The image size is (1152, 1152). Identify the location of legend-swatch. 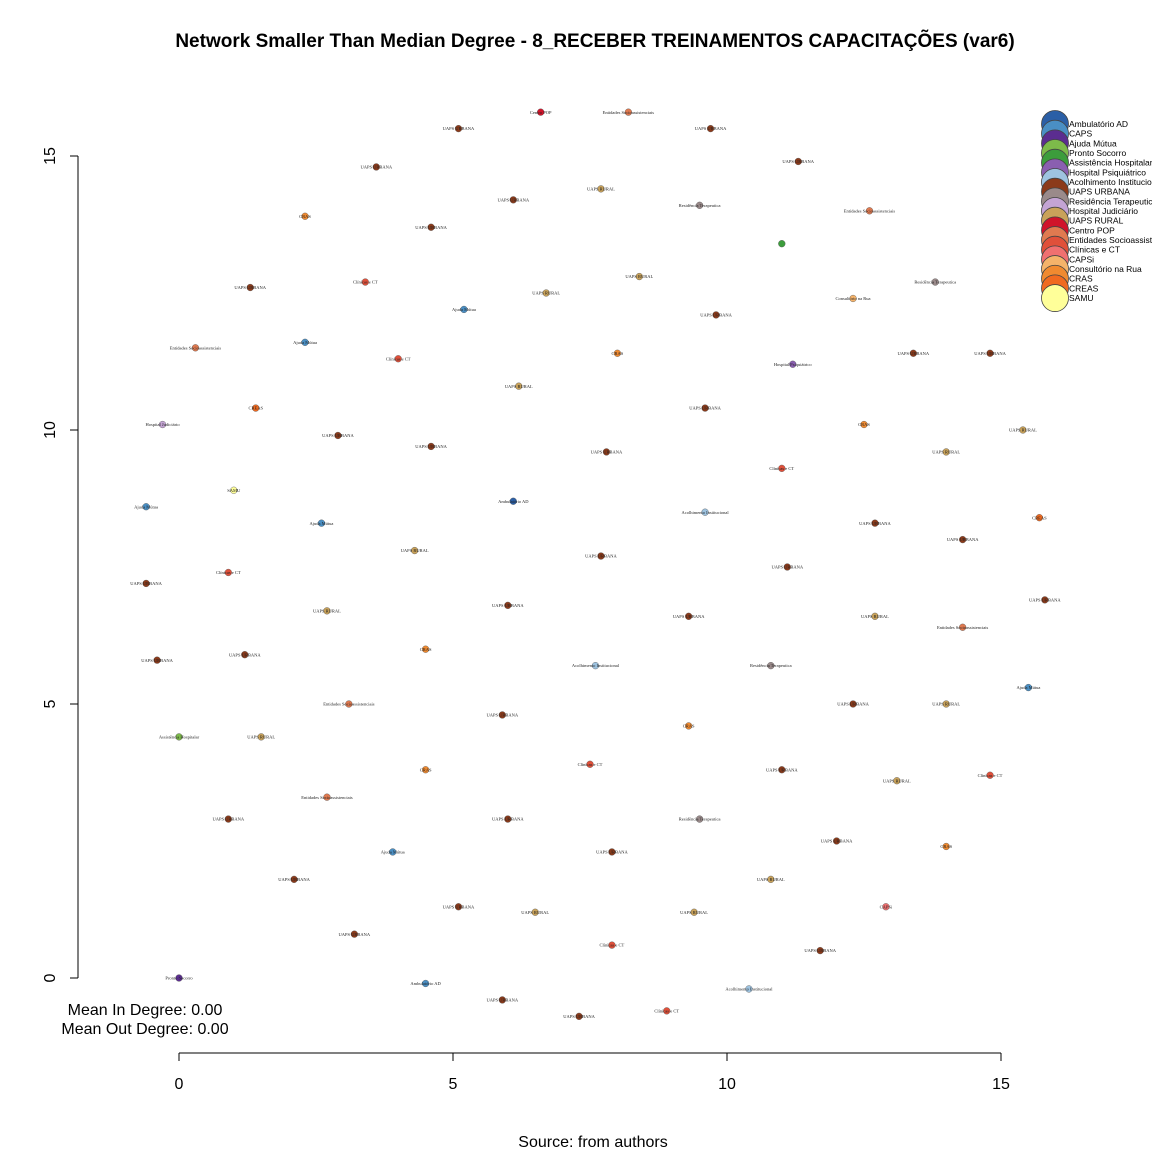
(1055, 298).